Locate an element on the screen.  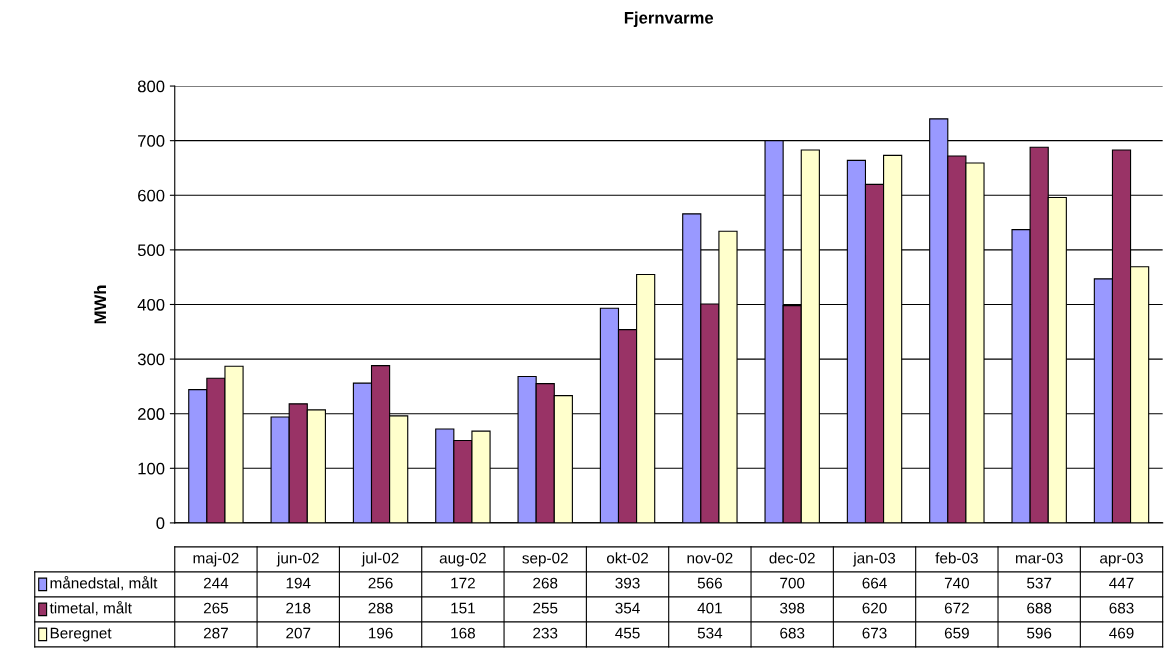
x-tick-label: maj-02 is located at coordinates (216, 559).